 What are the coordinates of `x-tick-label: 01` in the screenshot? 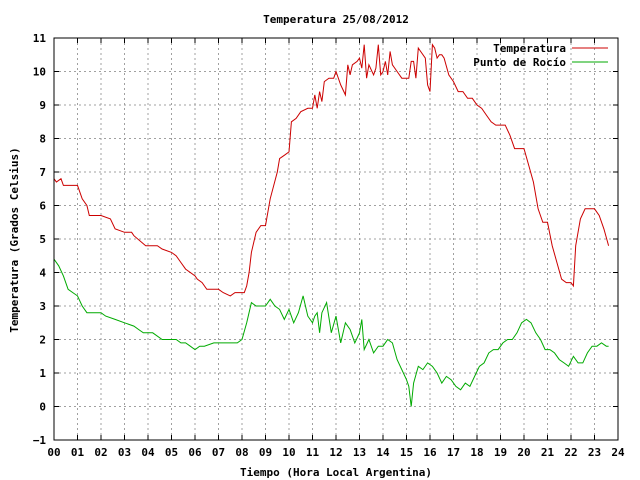 It's located at (78, 452).